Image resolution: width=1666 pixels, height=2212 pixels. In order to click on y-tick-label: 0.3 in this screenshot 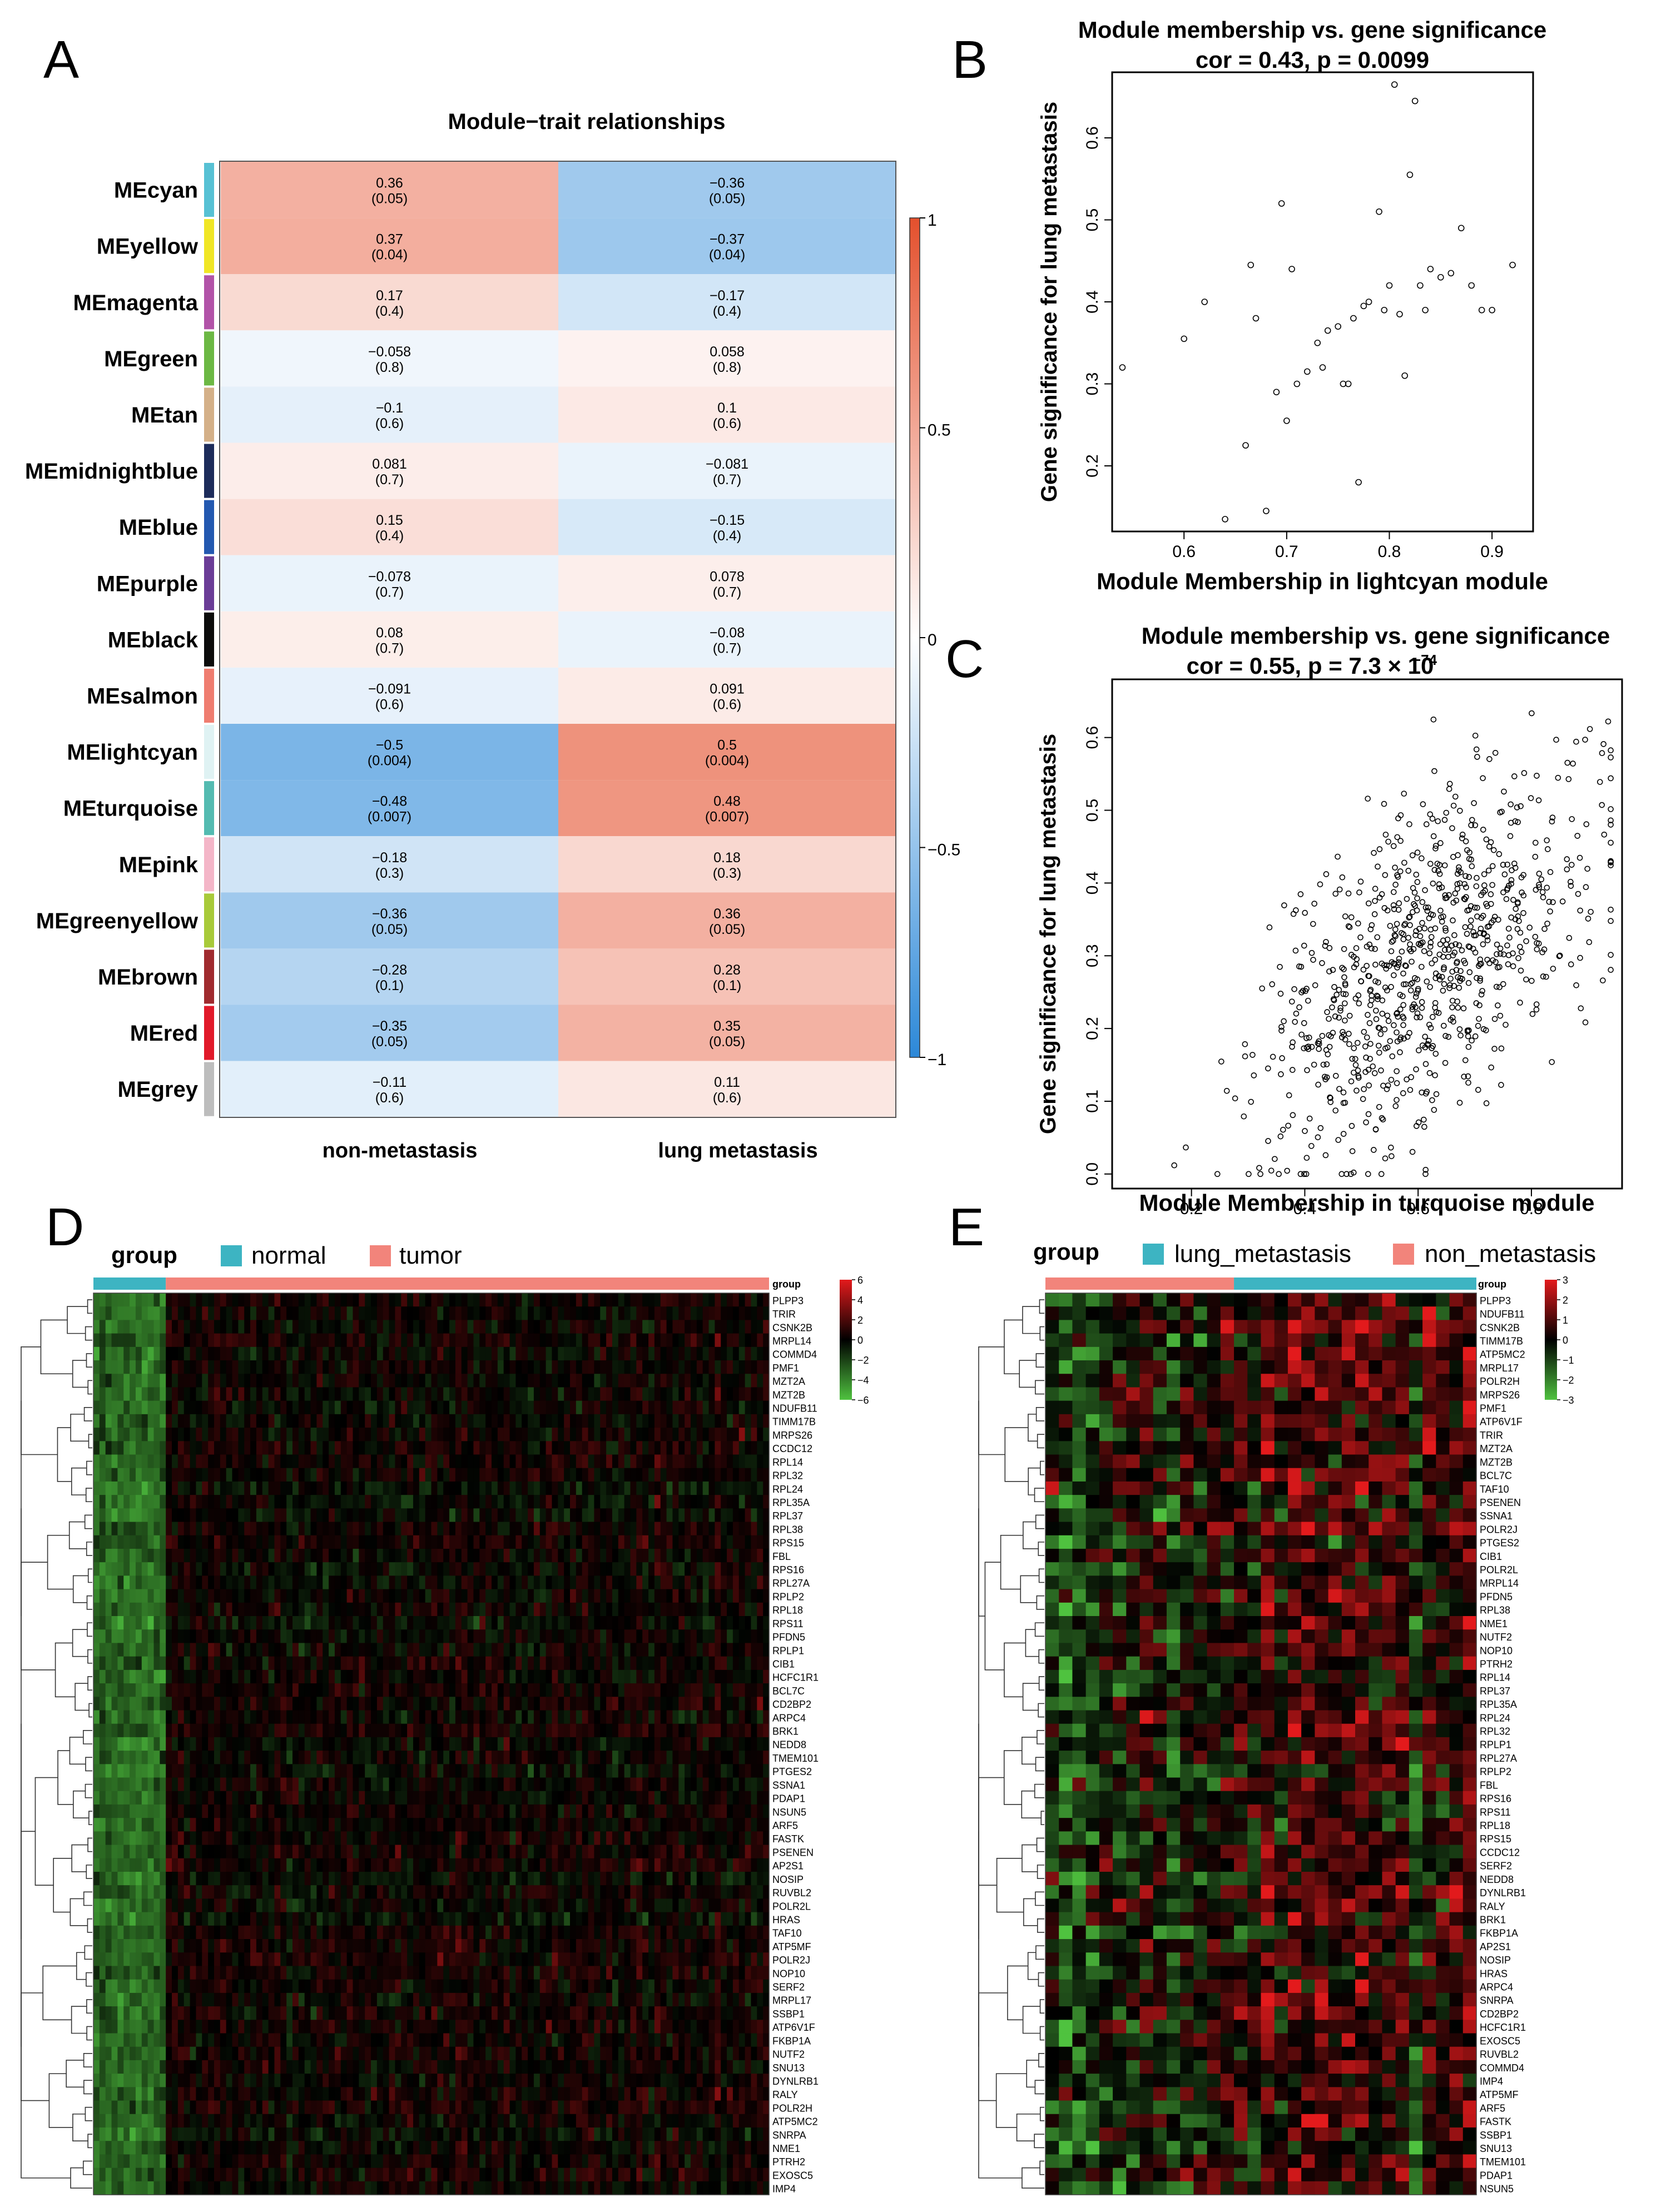, I will do `click(1092, 955)`.